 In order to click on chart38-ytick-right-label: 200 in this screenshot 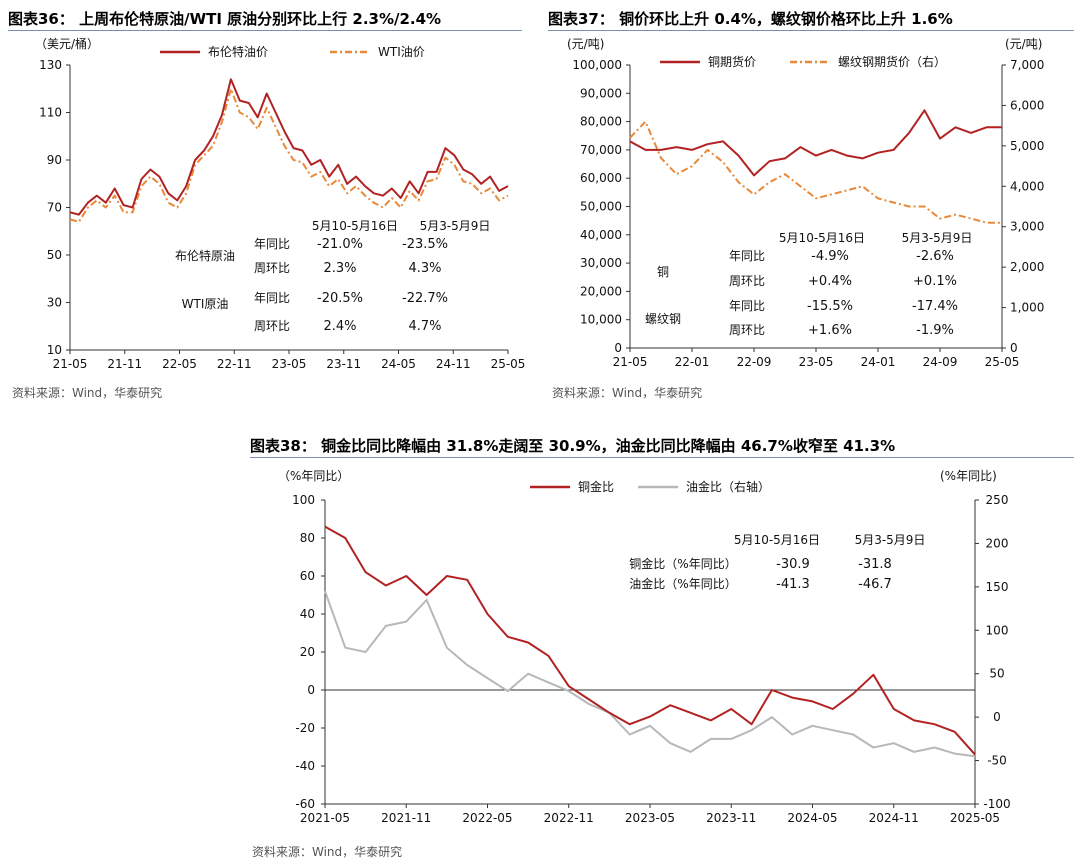, I will do `click(997, 543)`.